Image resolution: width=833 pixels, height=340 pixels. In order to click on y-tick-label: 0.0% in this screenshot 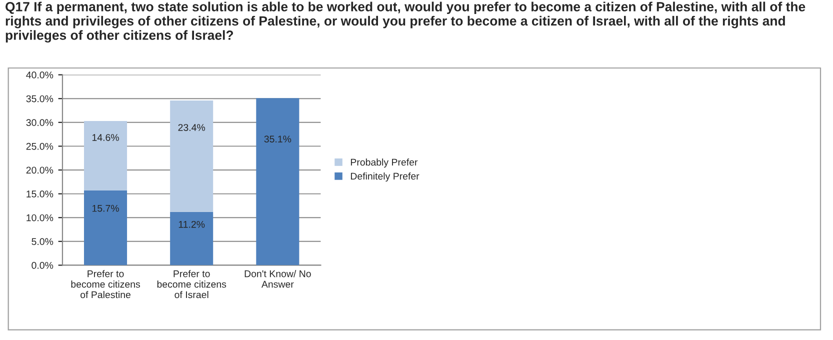, I will do `click(43, 265)`.